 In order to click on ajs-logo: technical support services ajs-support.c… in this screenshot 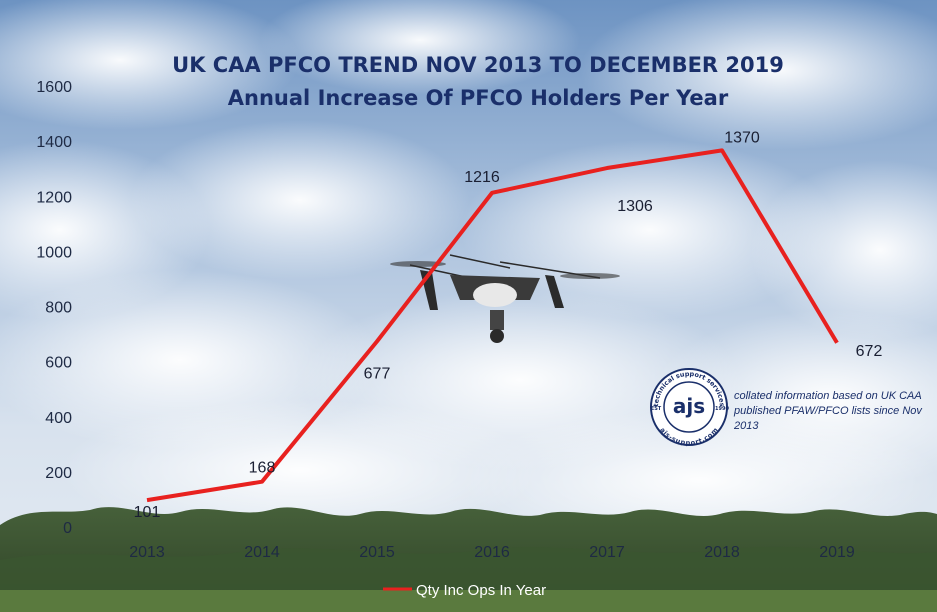, I will do `click(689, 407)`.